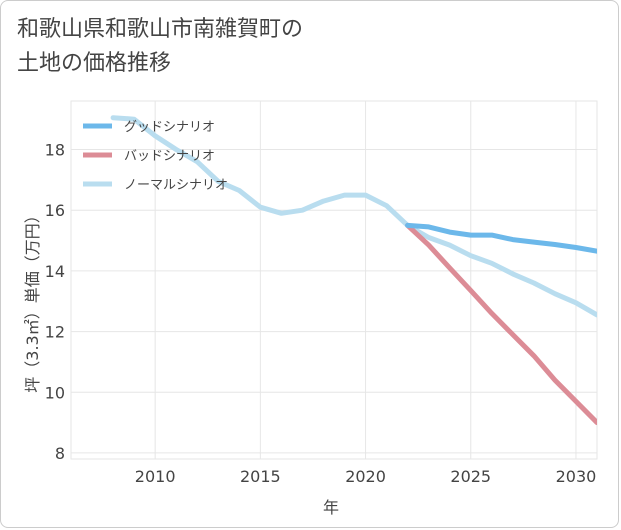  What do you see at coordinates (55, 332) in the screenshot?
I see `y-tick-label: 12` at bounding box center [55, 332].